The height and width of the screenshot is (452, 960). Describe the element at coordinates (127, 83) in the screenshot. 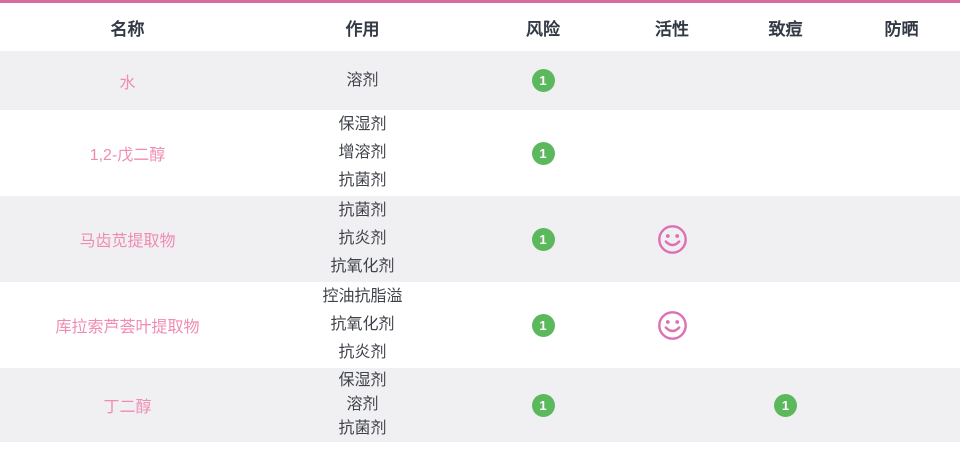

I see `ingredient-name-link: 水` at that location.